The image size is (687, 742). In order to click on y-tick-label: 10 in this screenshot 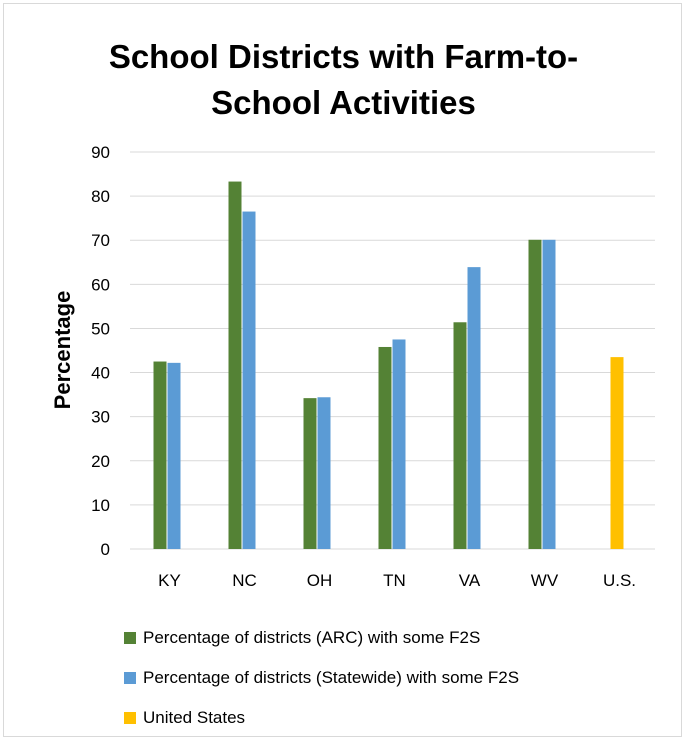, I will do `click(100, 505)`.